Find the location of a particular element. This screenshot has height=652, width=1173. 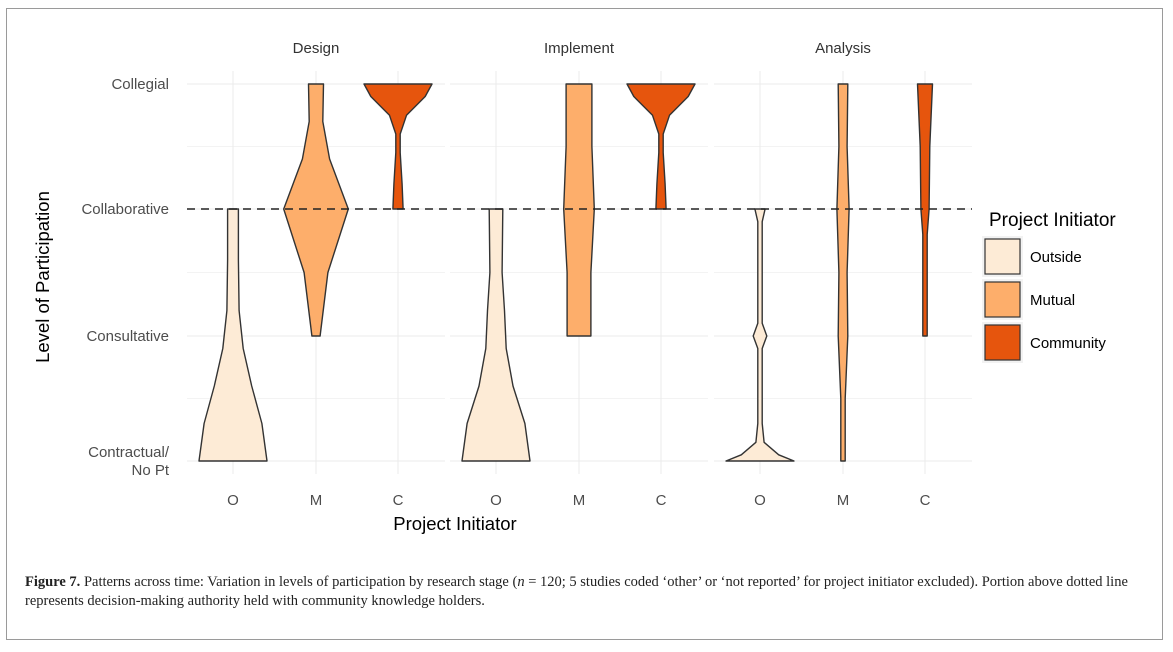

x-axis-title: Project Initiator is located at coordinates (454, 523).